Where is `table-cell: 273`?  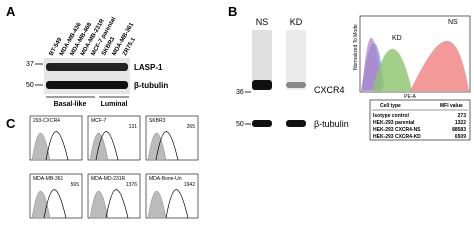 table-cell: 273 is located at coordinates (462, 116).